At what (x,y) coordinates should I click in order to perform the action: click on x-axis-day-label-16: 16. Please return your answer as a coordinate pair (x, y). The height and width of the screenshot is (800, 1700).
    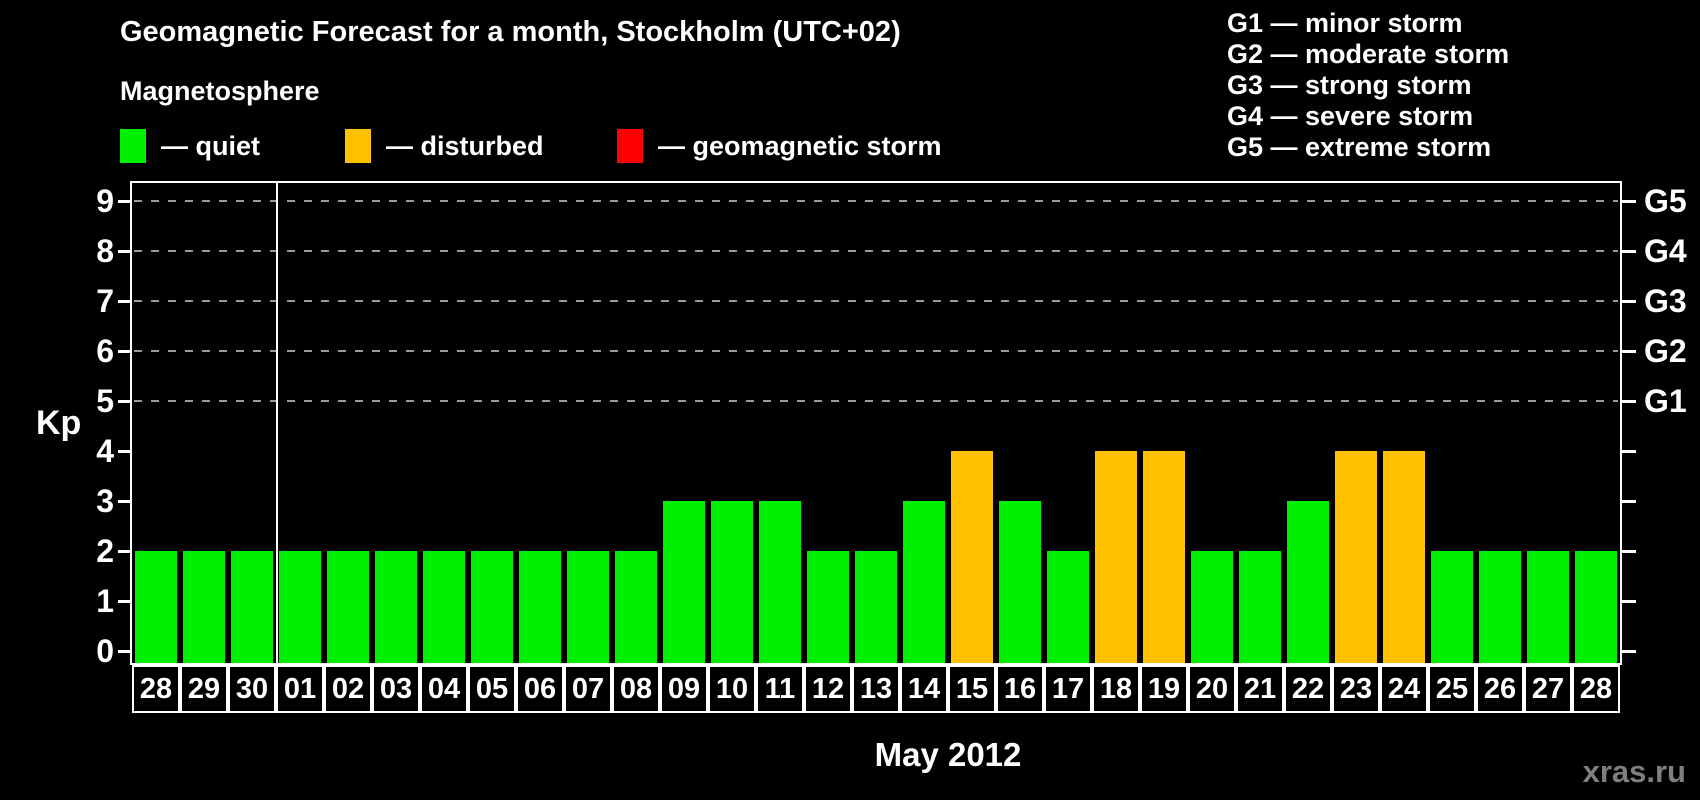
    Looking at the image, I should click on (1020, 689).